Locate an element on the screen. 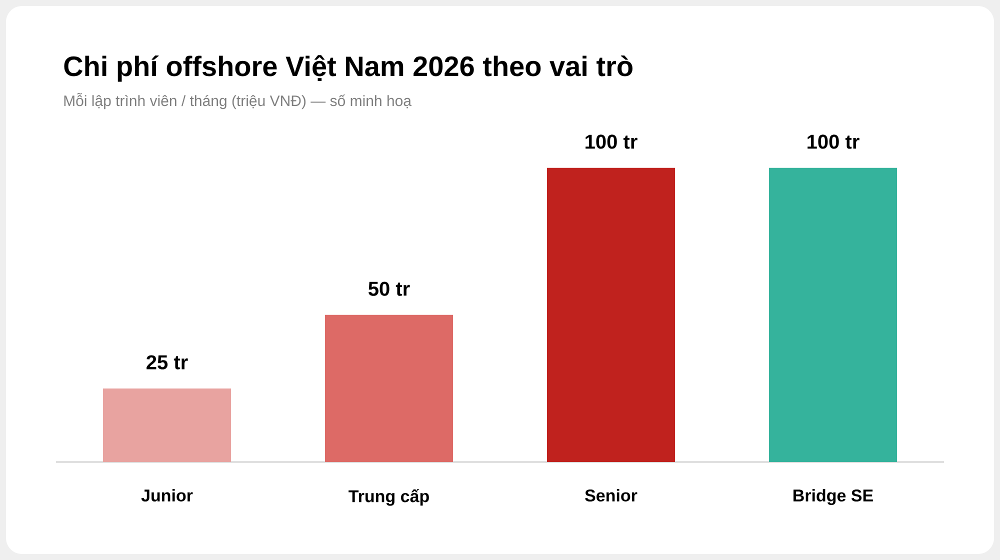 This screenshot has width=1000, height=560. data-label: 50 tr is located at coordinates (389, 289).